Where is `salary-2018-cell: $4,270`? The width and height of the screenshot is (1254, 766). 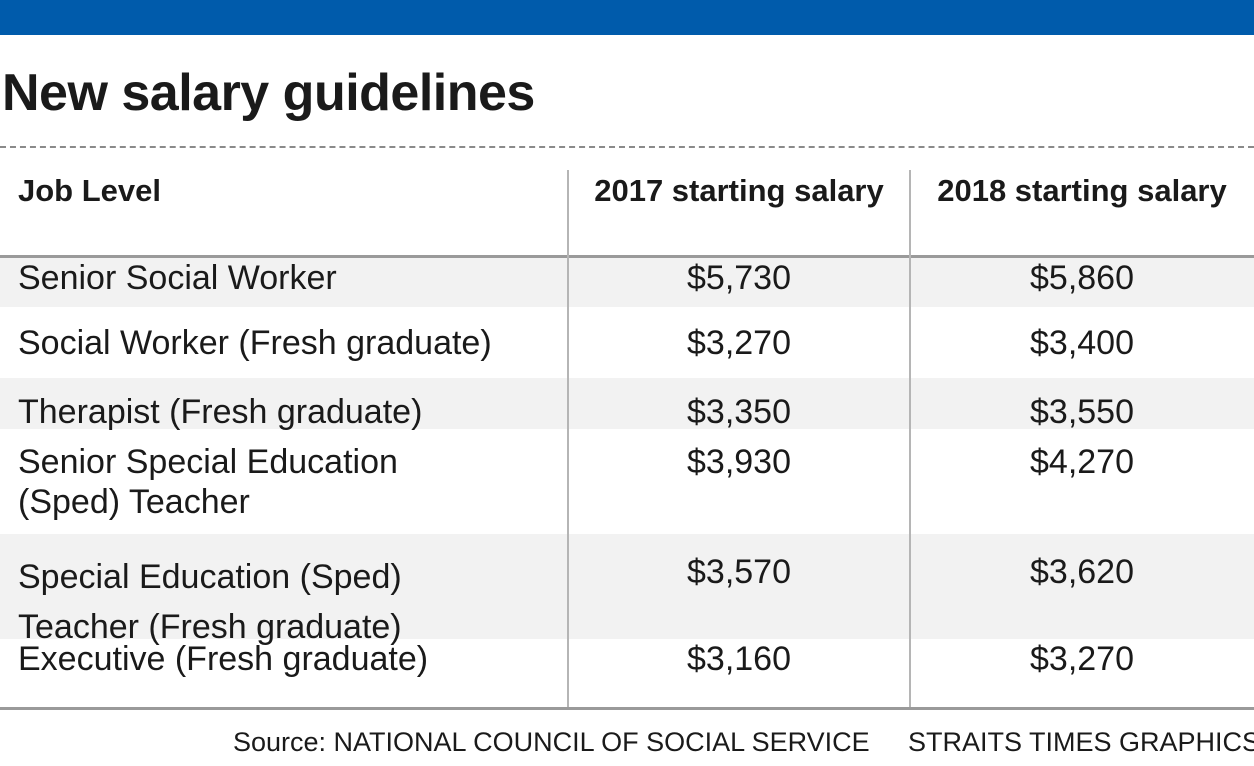
salary-2018-cell: $4,270 is located at coordinates (1082, 462).